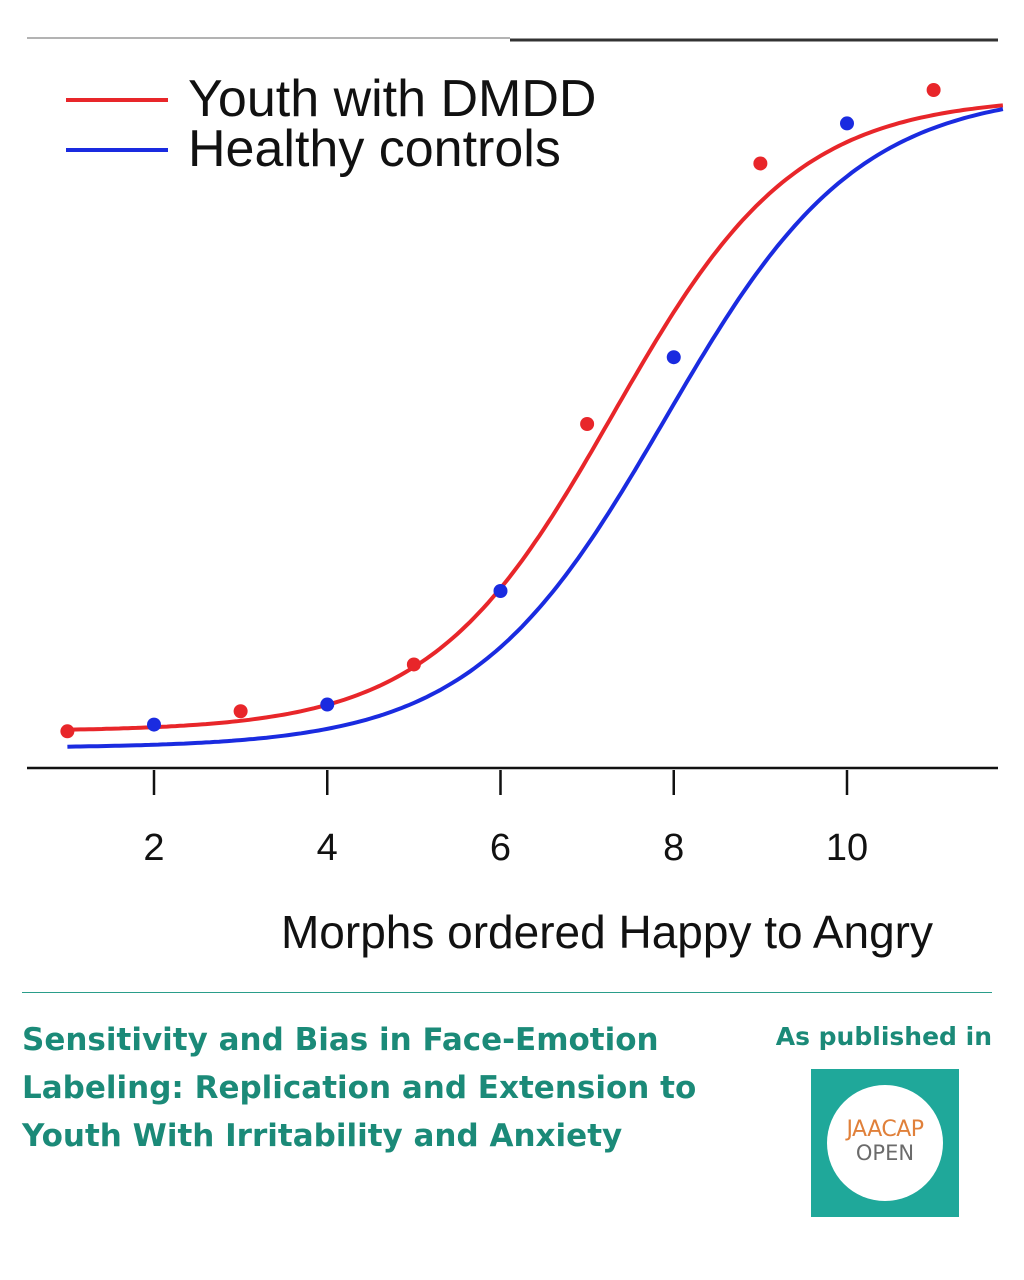 This screenshot has width=1024, height=1280. What do you see at coordinates (374, 149) in the screenshot?
I see `legend-label: Healthy controls` at bounding box center [374, 149].